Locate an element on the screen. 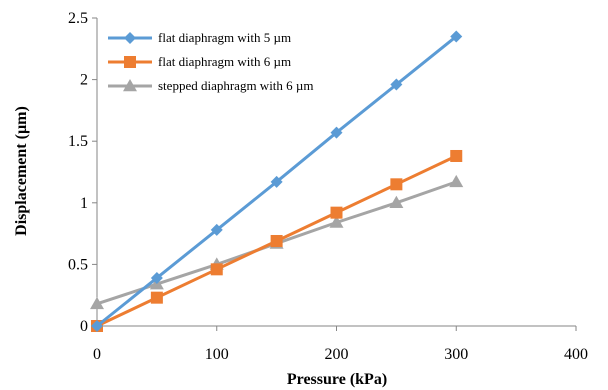  legend-item: flat diaphragm with 6 µm is located at coordinates (199, 61).